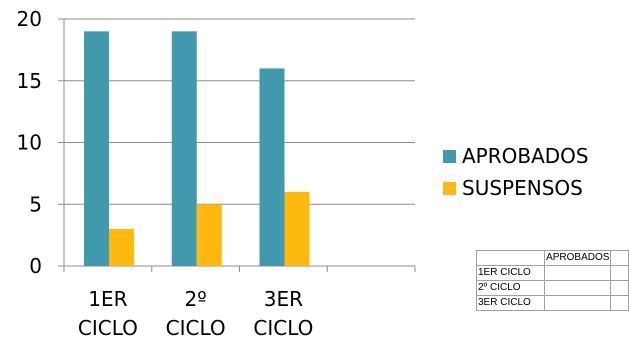 The height and width of the screenshot is (342, 629). What do you see at coordinates (196, 313) in the screenshot?
I see `x-category-labels: 1ER CICLO 2º CICLO 3ER CICLO` at bounding box center [196, 313].